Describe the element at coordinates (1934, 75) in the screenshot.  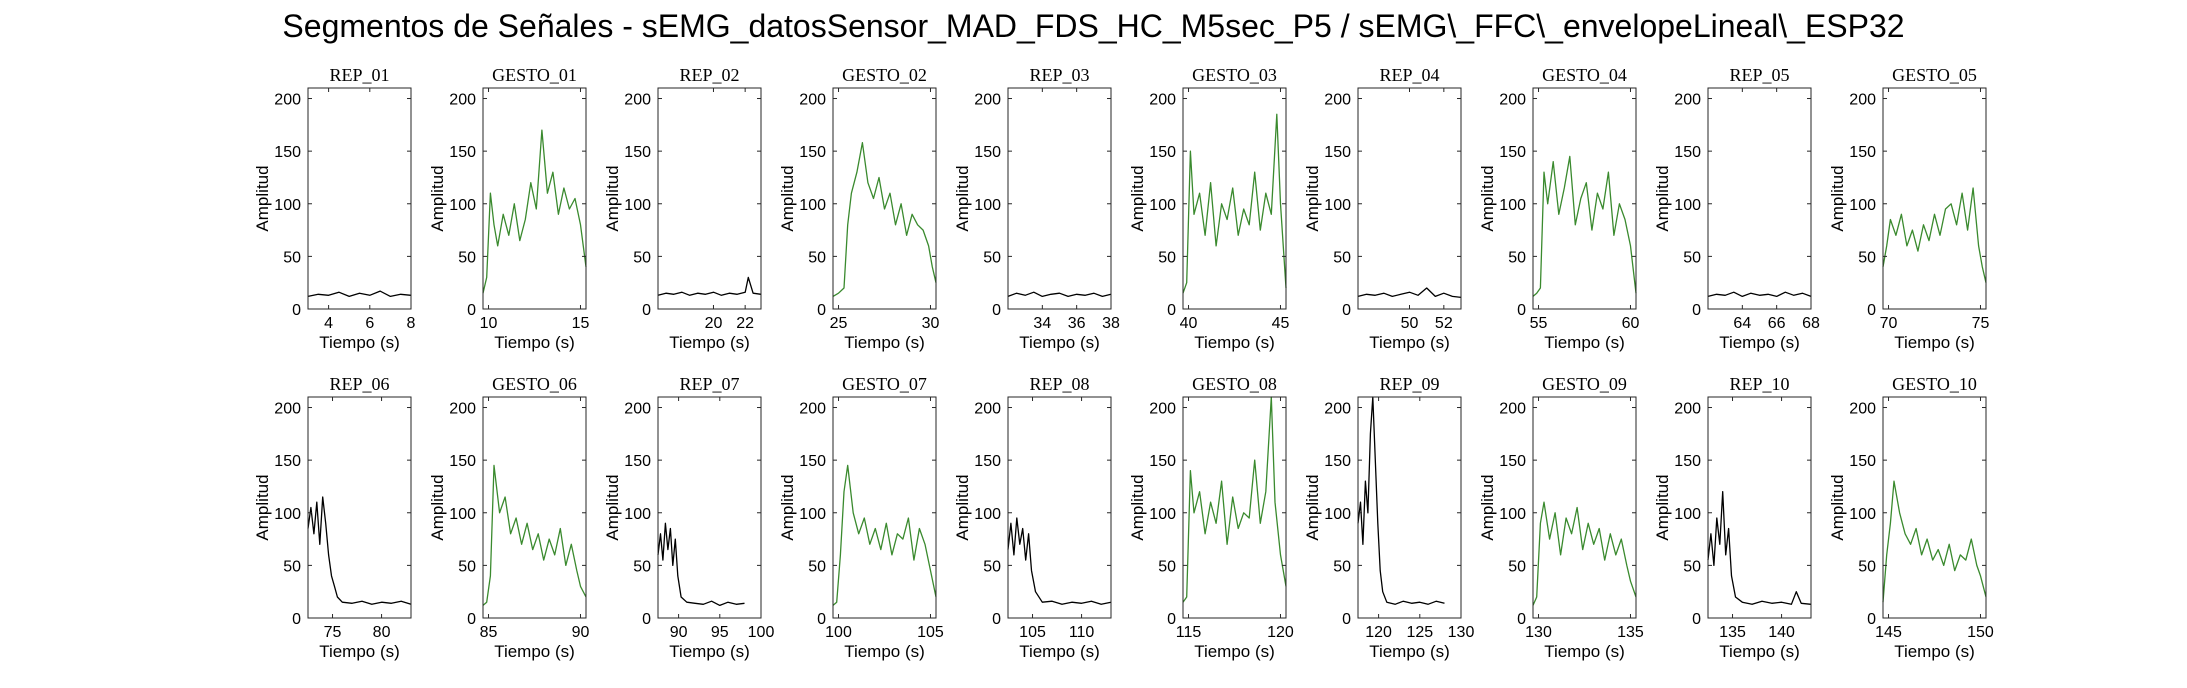
I see `subplot-title: GESTO_05` at that location.